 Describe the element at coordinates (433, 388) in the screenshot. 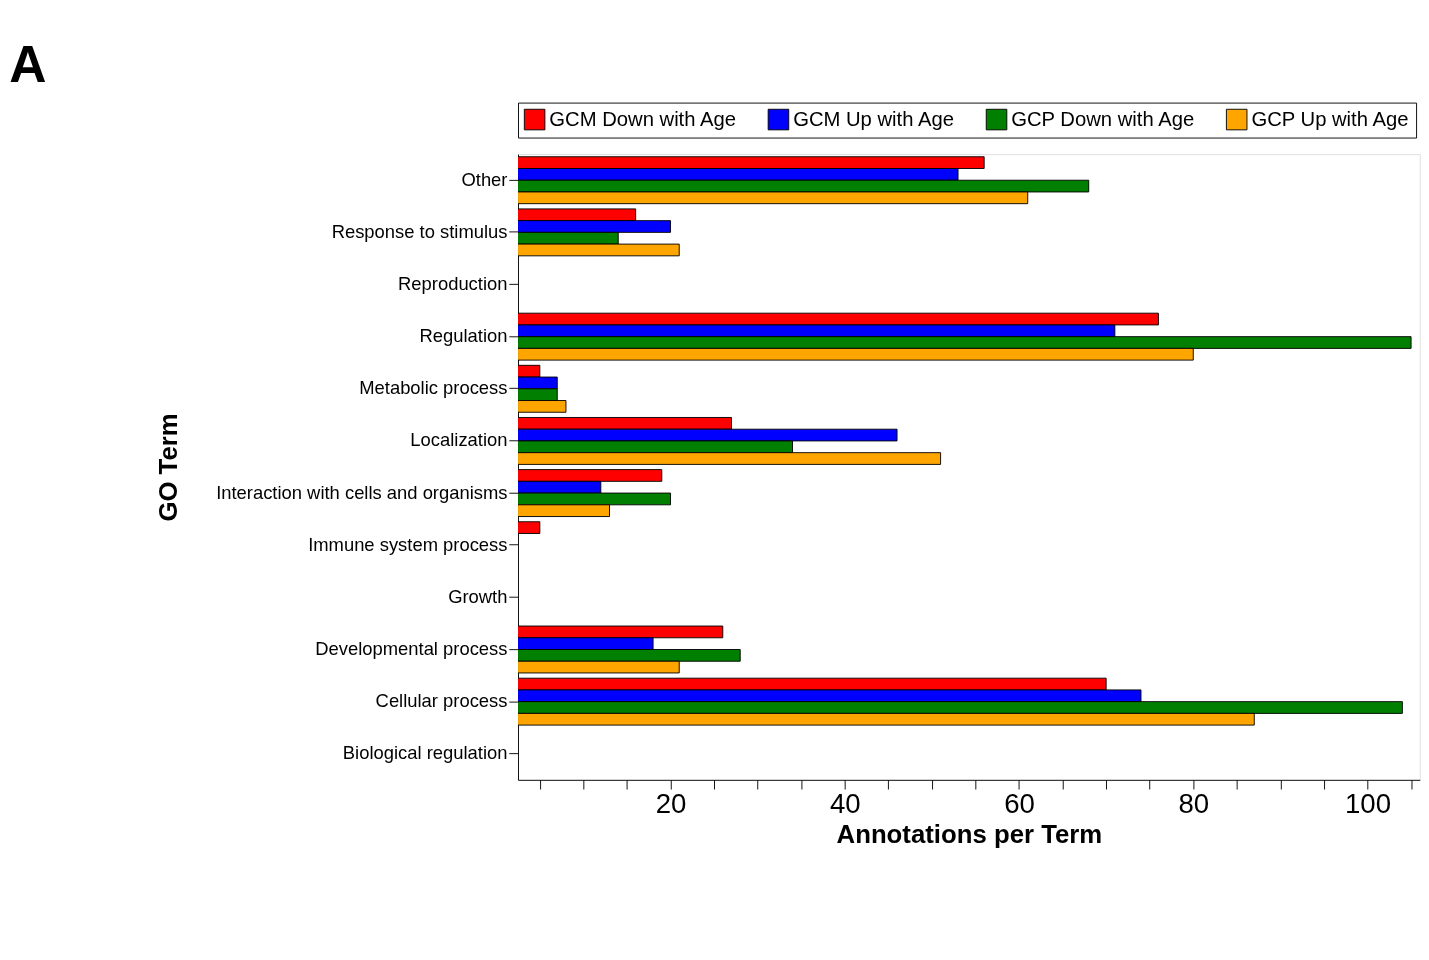

I see `y-tick-label: Metabolic process` at that location.